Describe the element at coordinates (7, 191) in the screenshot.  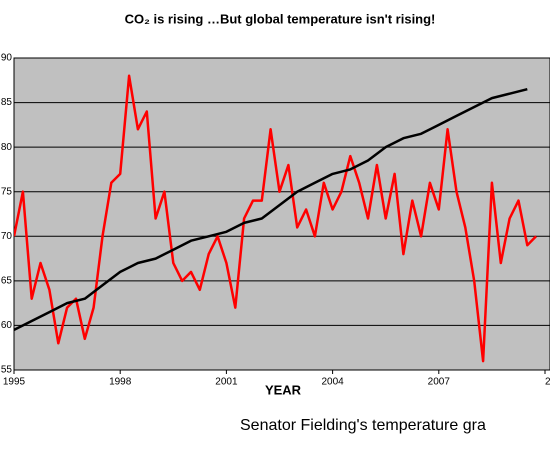
I see `y-tick-label: 75` at that location.